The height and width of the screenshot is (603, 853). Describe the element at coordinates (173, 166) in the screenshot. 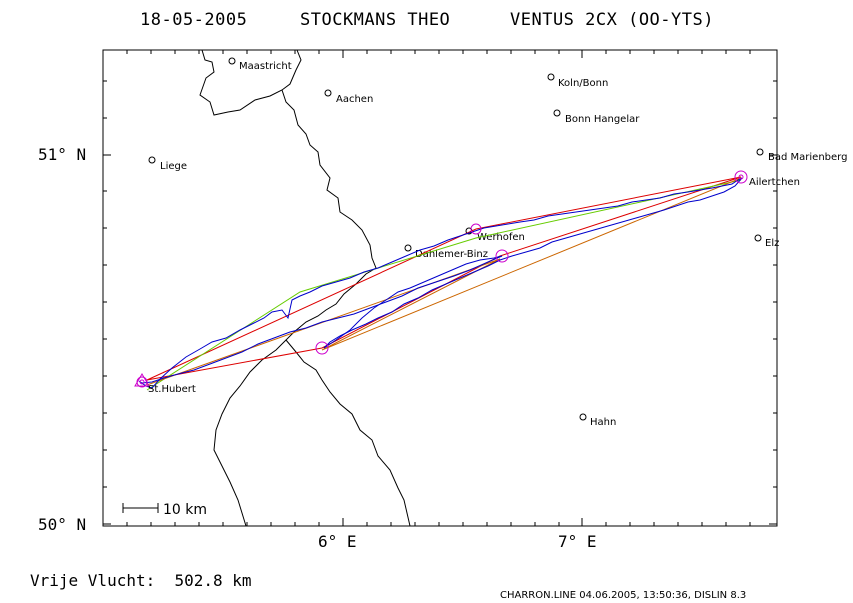

I see `svg-text: Liege` at that location.